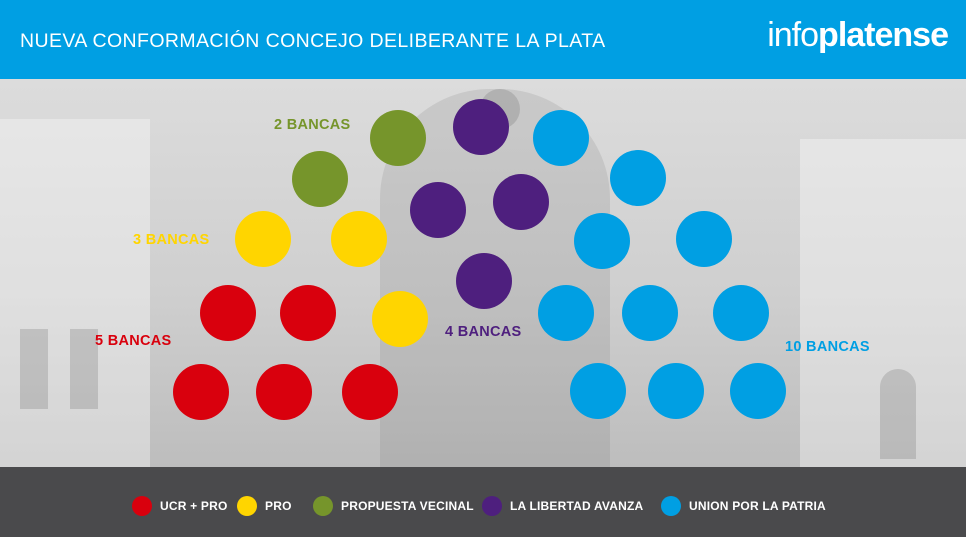 The height and width of the screenshot is (537, 966). I want to click on bancas-label-ucr-pro: 5 BANCAS, so click(133, 341).